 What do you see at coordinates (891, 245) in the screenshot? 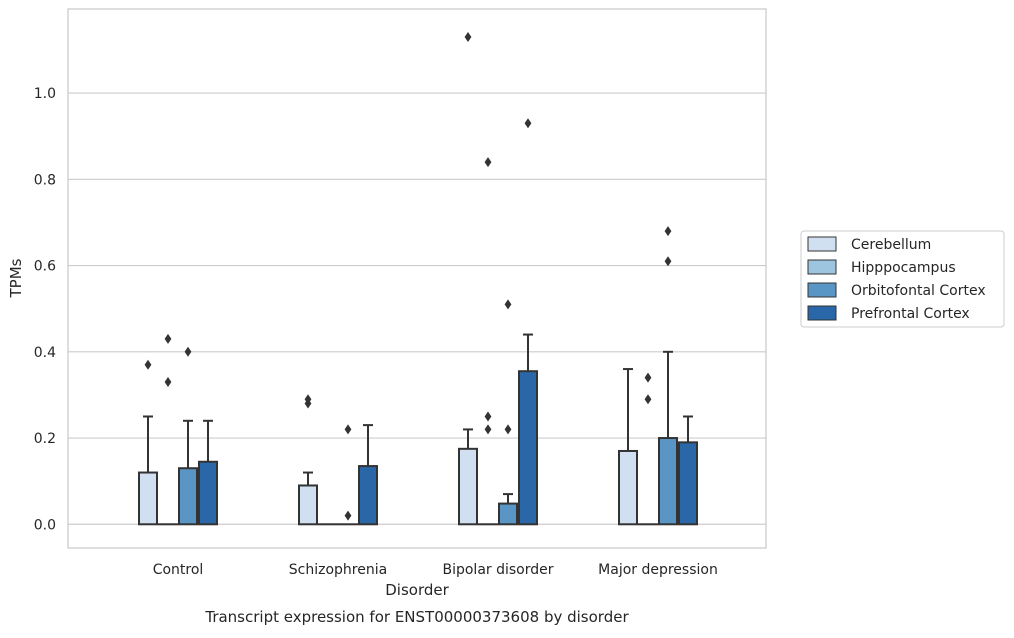
I see `legend-label: Cerebellum` at bounding box center [891, 245].